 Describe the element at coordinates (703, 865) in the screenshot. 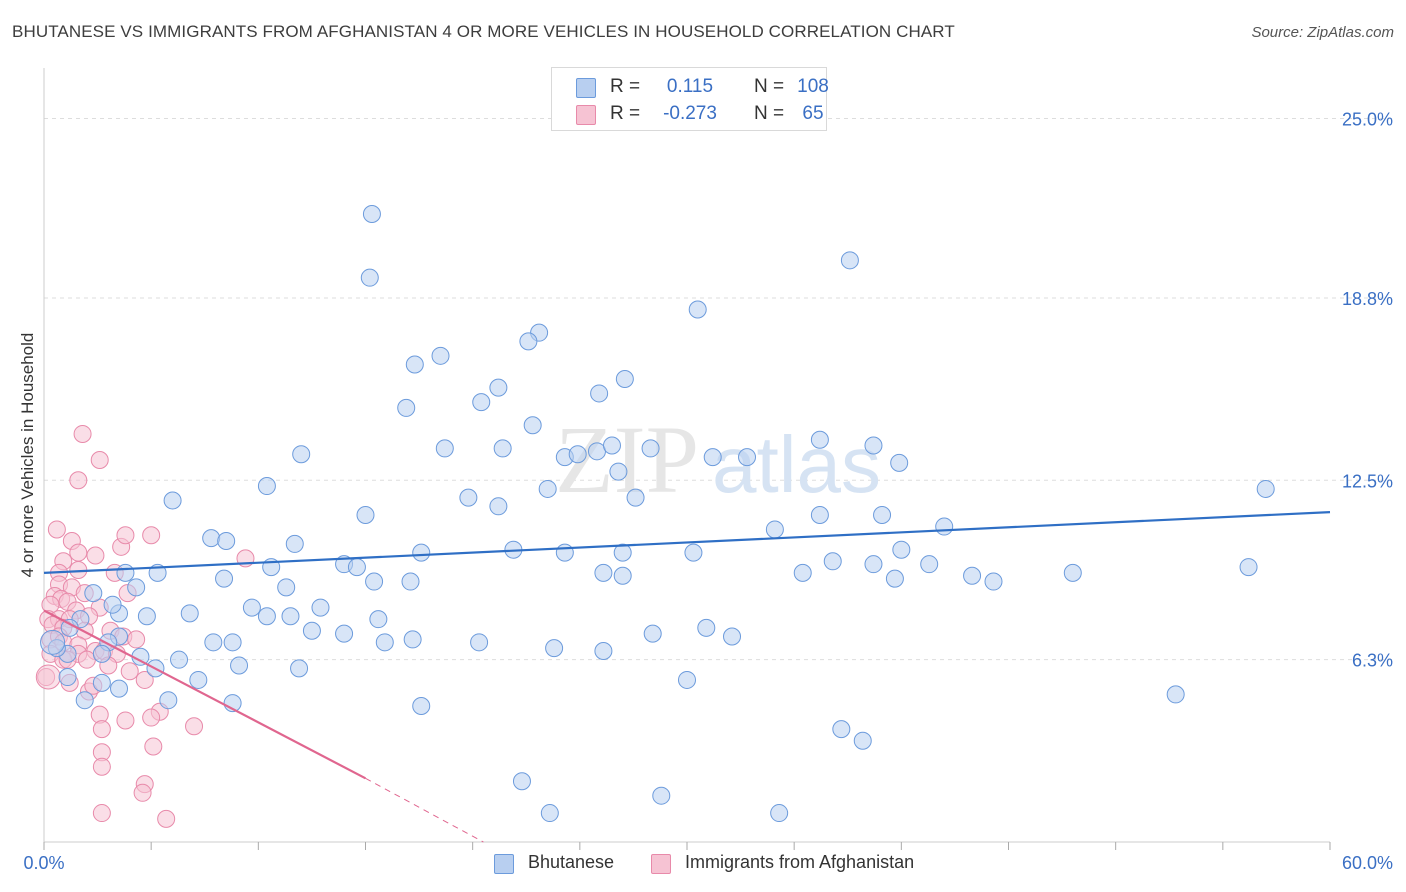

I see `series-legend: Bhutanese Immigrants from Afghanistan` at that location.